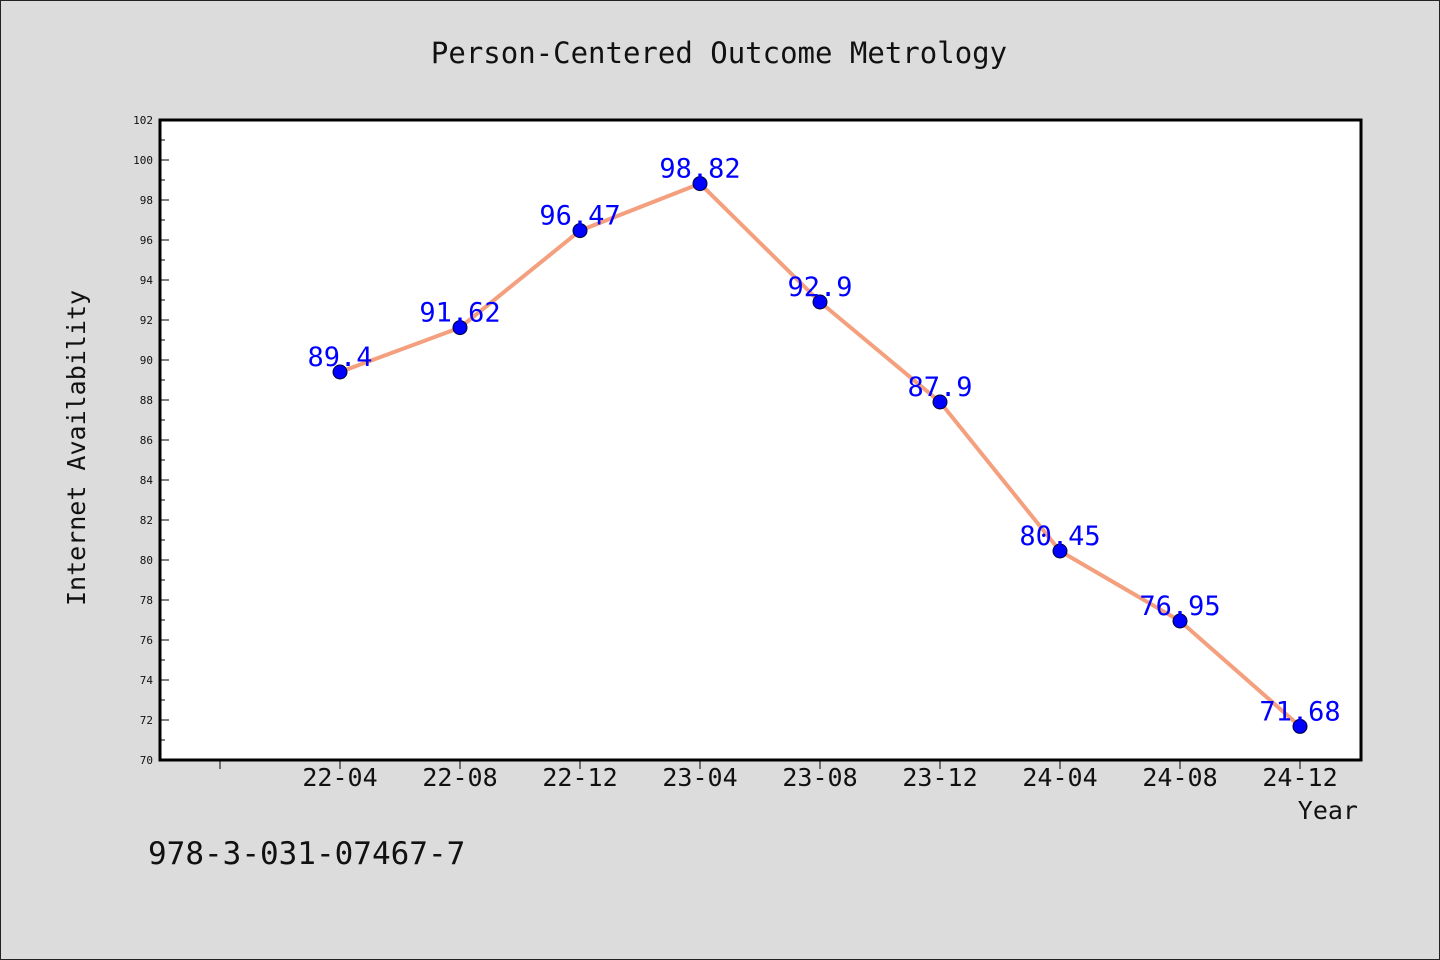  Describe the element at coordinates (147, 280) in the screenshot. I see `y-tick-label: 94` at that location.